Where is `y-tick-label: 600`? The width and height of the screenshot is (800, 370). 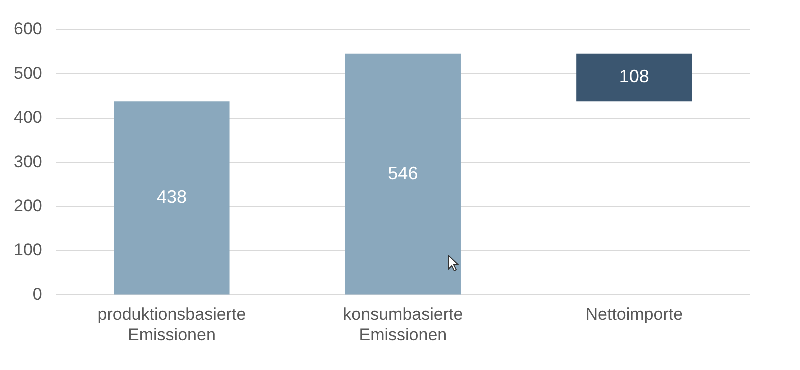 y-tick-label: 600 is located at coordinates (28, 29).